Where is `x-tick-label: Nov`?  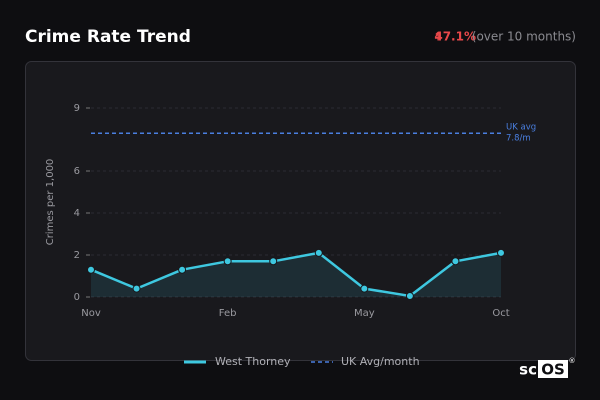
x-tick-label: Nov is located at coordinates (91, 313).